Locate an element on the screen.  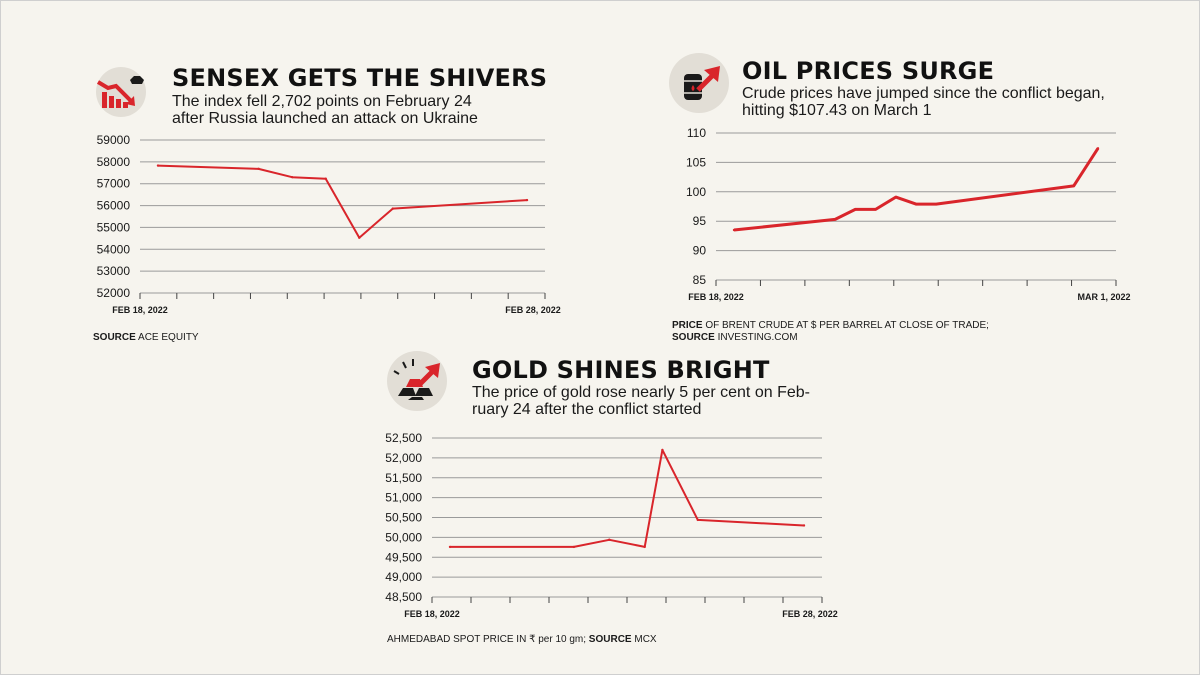
gold-x-label-start: FEB 18, 2022 is located at coordinates (432, 614).